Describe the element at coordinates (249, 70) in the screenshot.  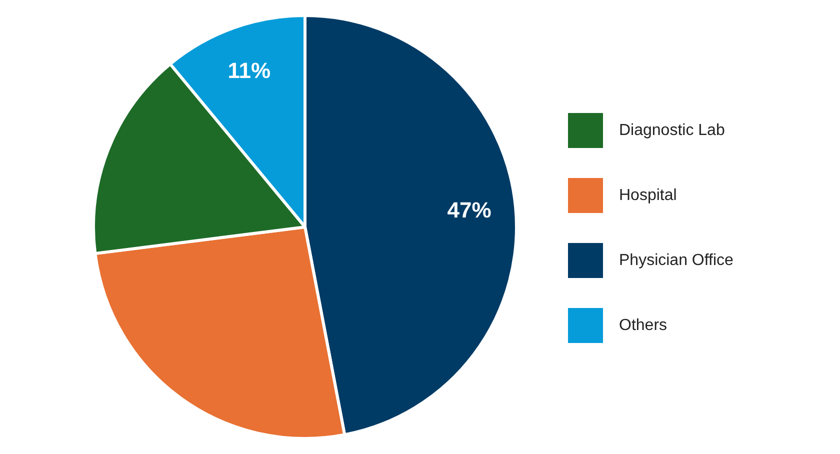
I see `data-label: 11%` at that location.